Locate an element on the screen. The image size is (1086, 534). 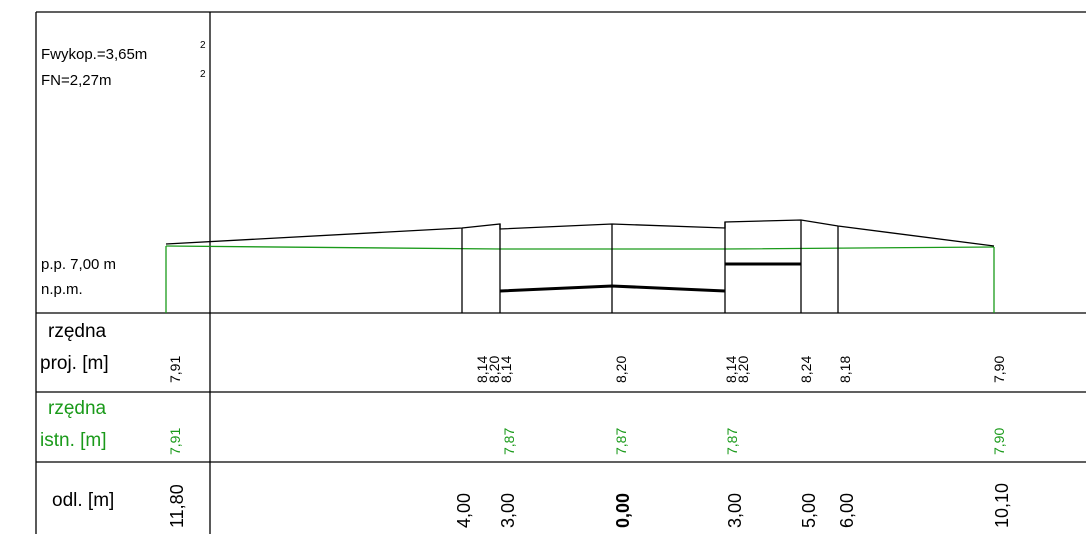
odl-value: 4,00 is located at coordinates (464, 510).